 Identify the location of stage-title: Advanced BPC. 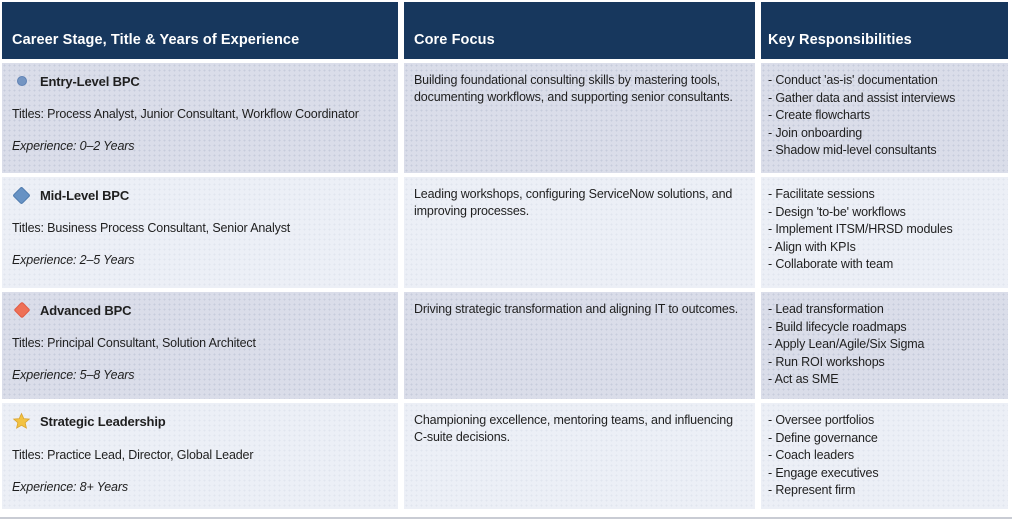
(86, 310).